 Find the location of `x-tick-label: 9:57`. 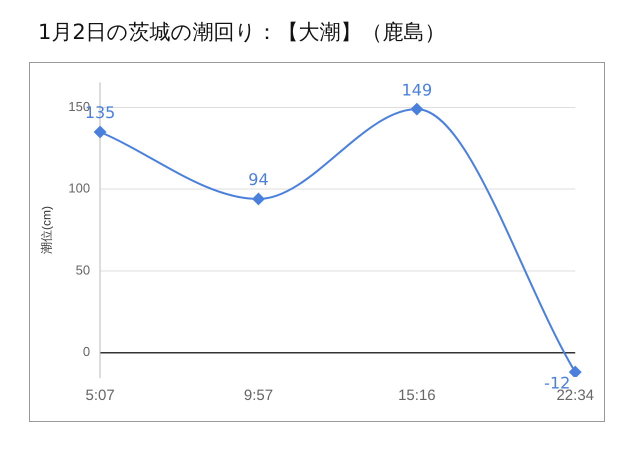

x-tick-label: 9:57 is located at coordinates (259, 395).